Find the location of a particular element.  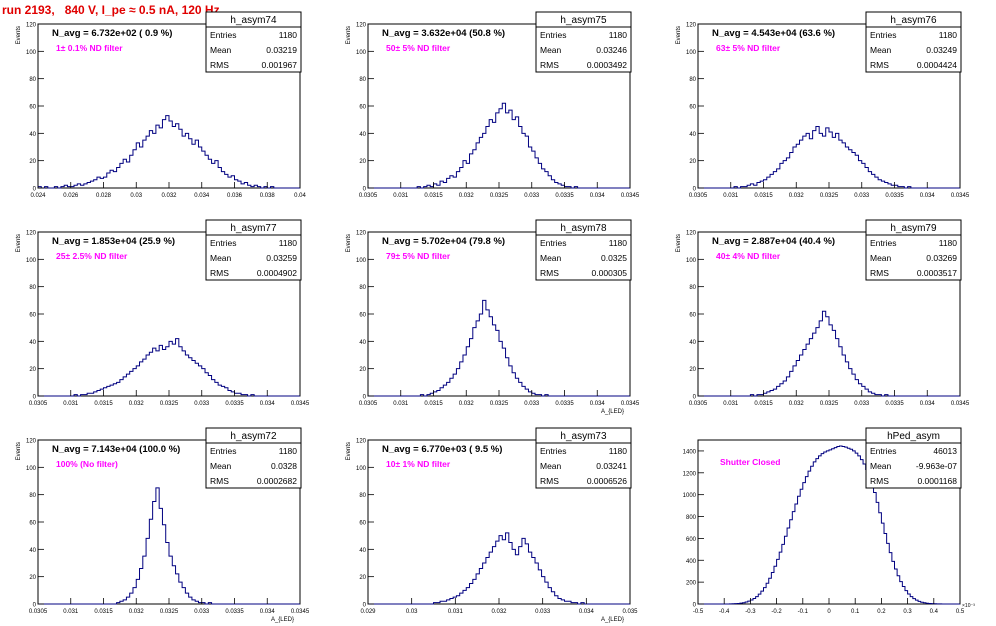

stats-value-mean: 0.03246 is located at coordinates (611, 50).